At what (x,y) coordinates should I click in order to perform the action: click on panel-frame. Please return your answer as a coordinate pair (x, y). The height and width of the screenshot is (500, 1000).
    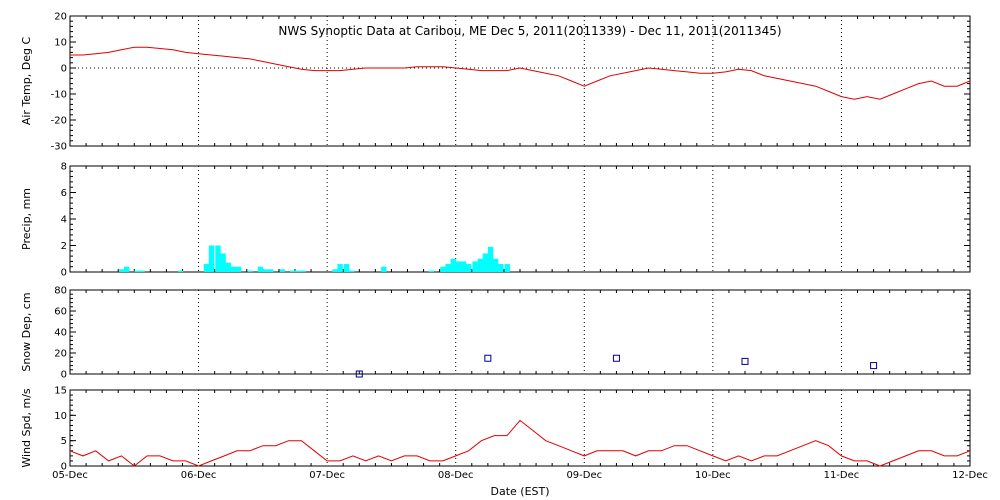
    Looking at the image, I should click on (520, 428).